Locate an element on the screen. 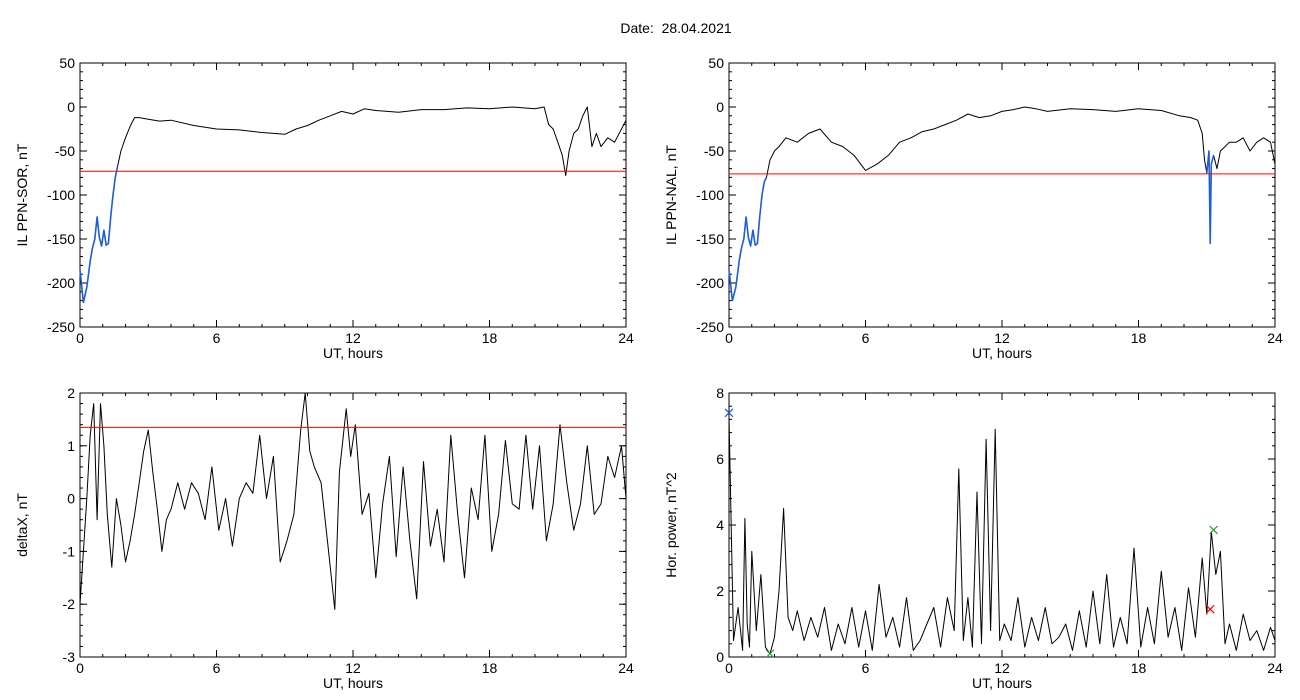 This screenshot has height=700, width=1300. y-axis-label: Hor. power, nT^2 is located at coordinates (671, 525).